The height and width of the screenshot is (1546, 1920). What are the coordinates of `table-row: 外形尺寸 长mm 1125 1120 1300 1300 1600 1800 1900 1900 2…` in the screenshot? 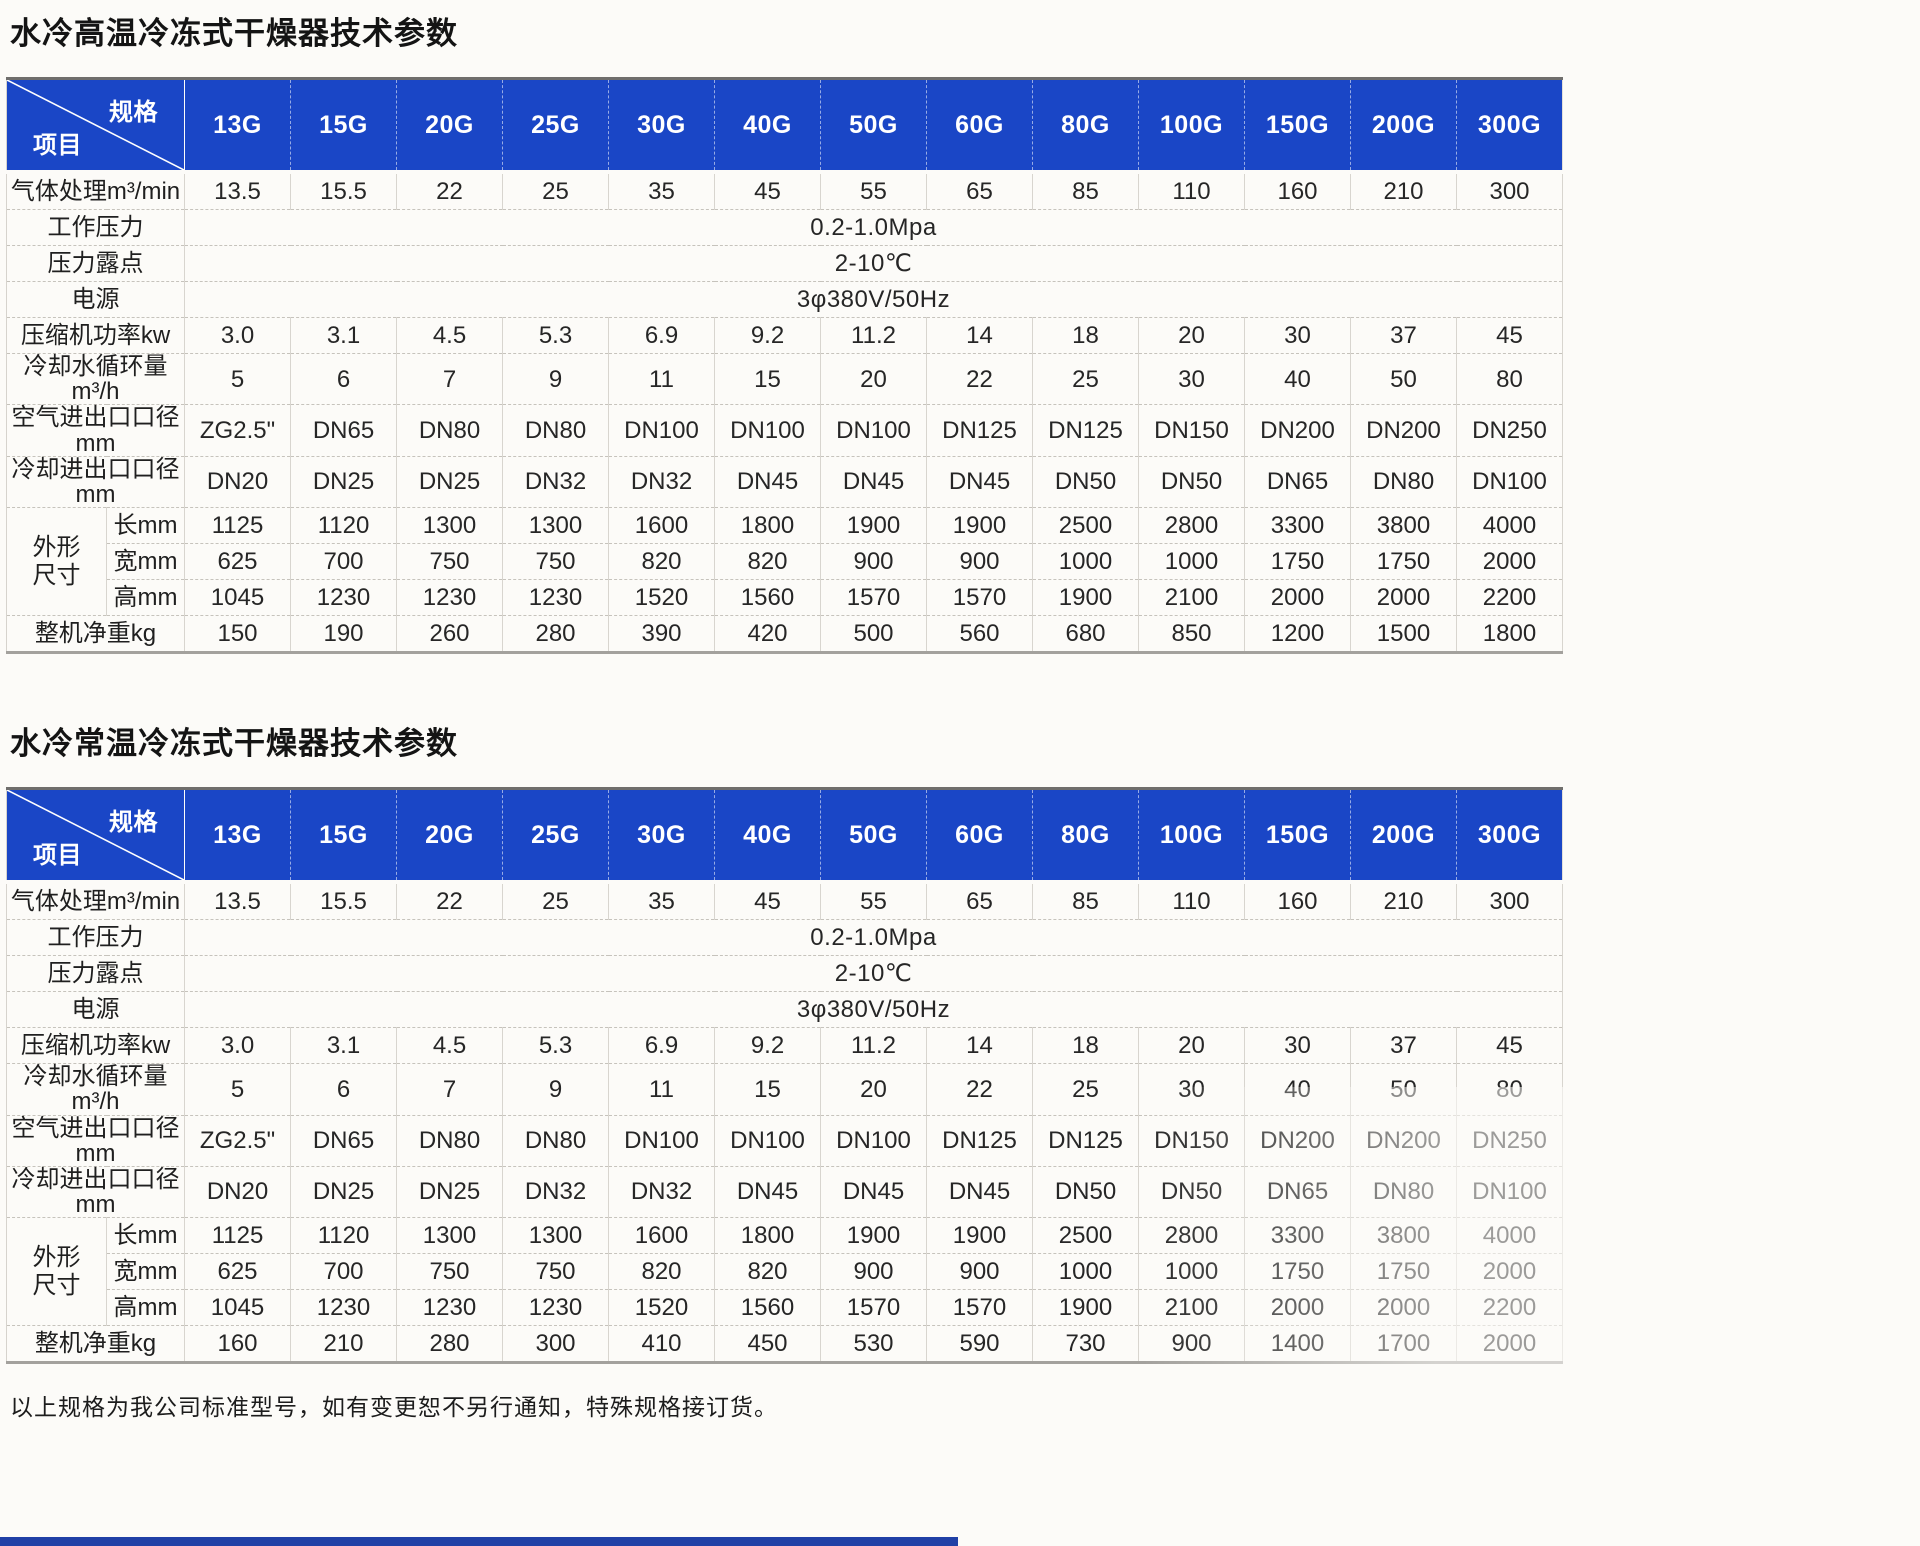 It's located at (784, 1272).